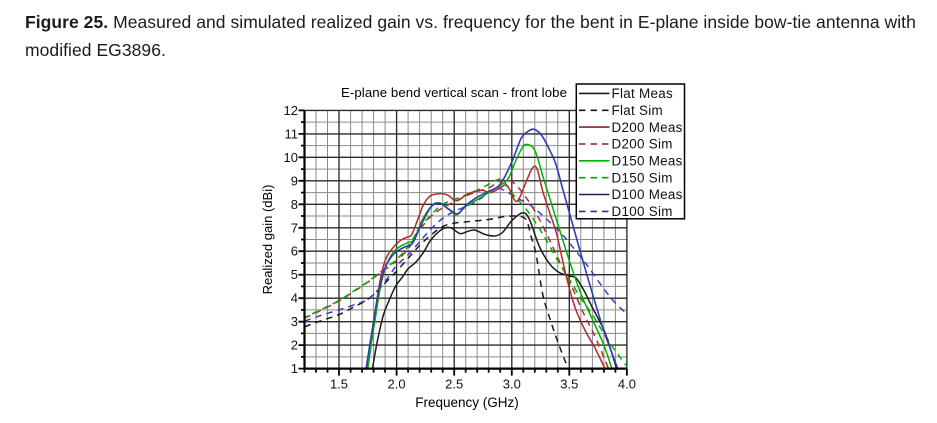 This screenshot has height=423, width=937. Describe the element at coordinates (294, 298) in the screenshot. I see `svg-text: 4` at that location.